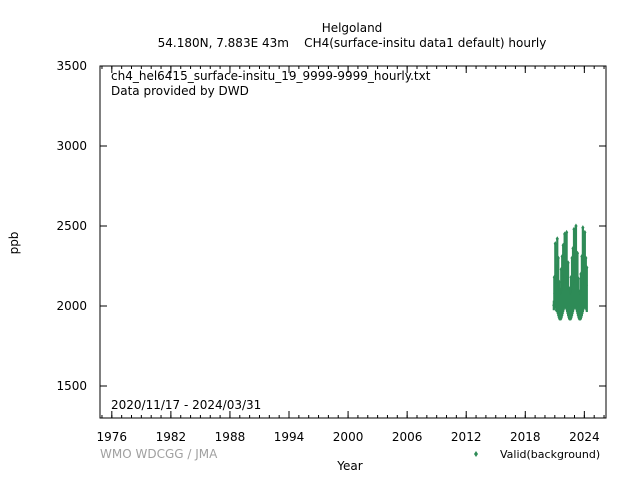 The height and width of the screenshot is (484, 640). Describe the element at coordinates (476, 454) in the screenshot. I see `legend-marker-icon` at that location.